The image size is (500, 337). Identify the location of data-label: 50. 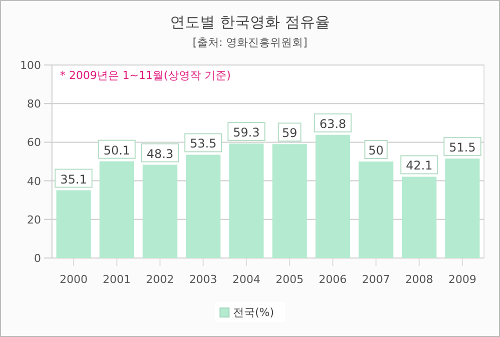
(376, 151).